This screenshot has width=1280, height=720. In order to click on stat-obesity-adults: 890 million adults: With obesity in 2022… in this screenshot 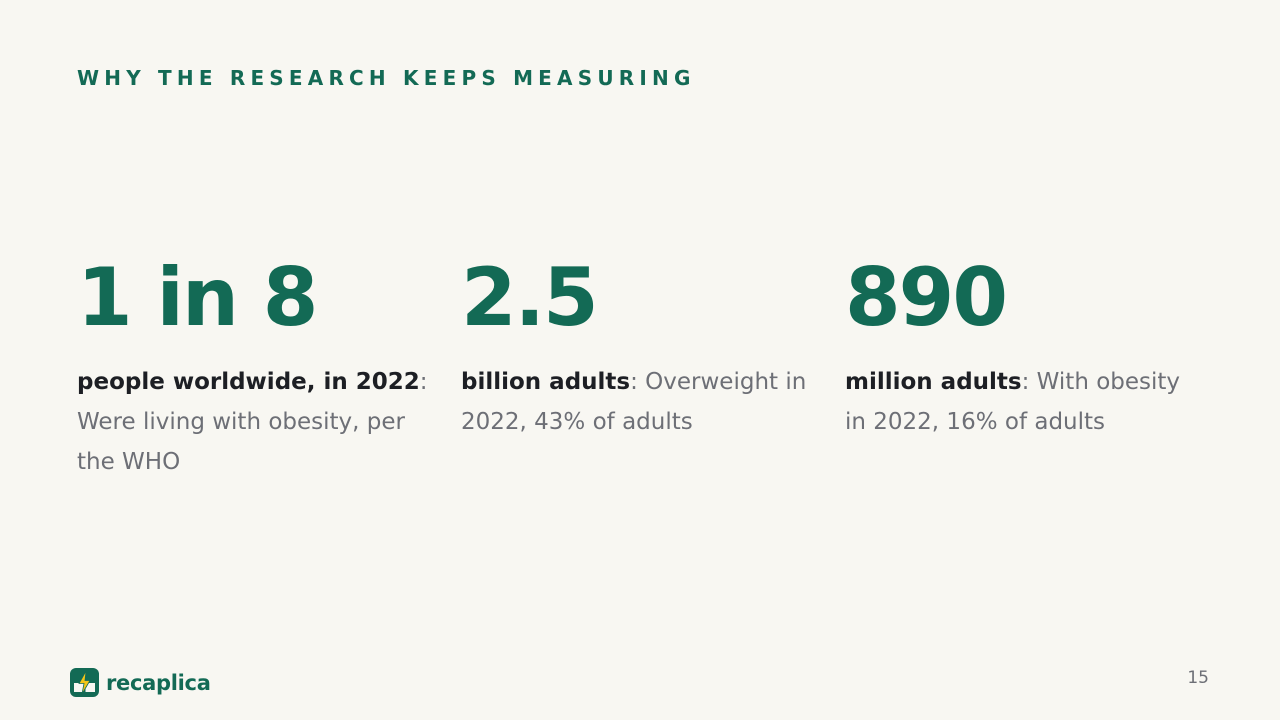, I will do `click(1025, 346)`.